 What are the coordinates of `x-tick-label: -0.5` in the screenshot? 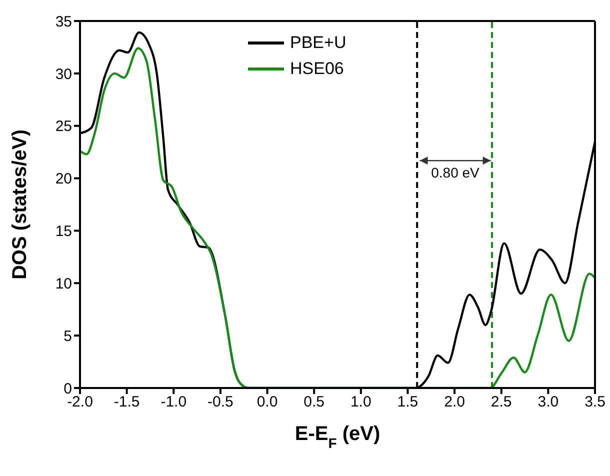 It's located at (221, 402).